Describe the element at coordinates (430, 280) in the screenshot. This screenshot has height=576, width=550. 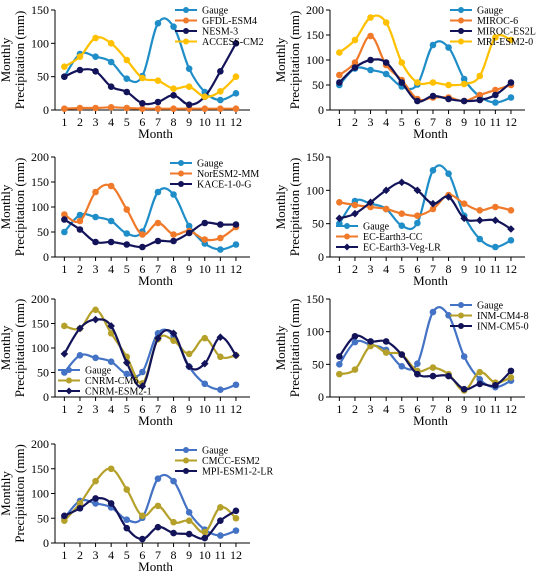
I see `x-axis-title: Month` at that location.